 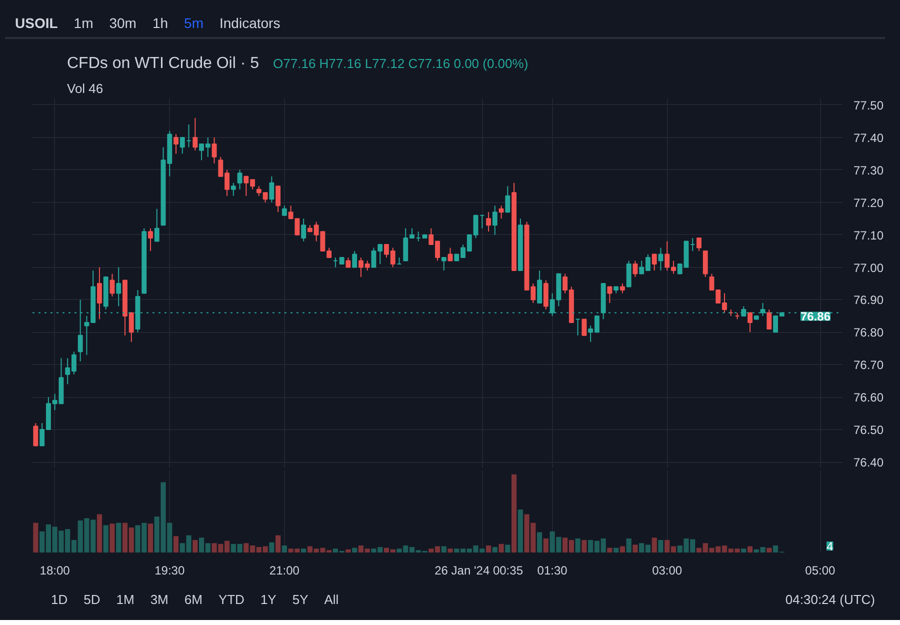 What do you see at coordinates (869, 463) in the screenshot?
I see `y-tick-label: 76.40` at bounding box center [869, 463].